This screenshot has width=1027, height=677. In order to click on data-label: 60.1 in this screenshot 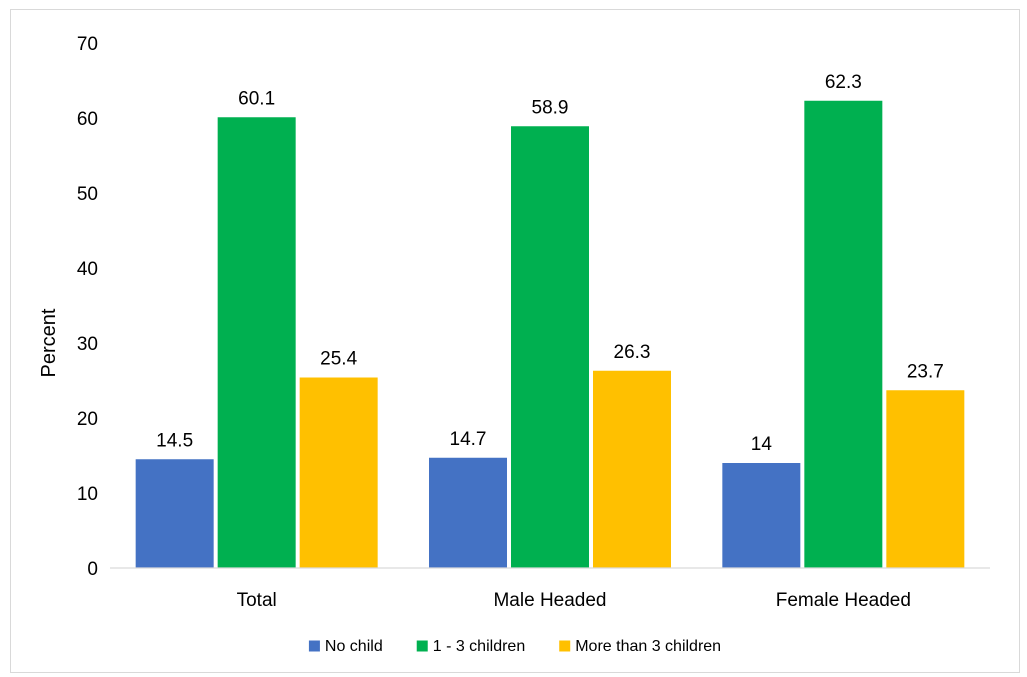, I will do `click(256, 98)`.